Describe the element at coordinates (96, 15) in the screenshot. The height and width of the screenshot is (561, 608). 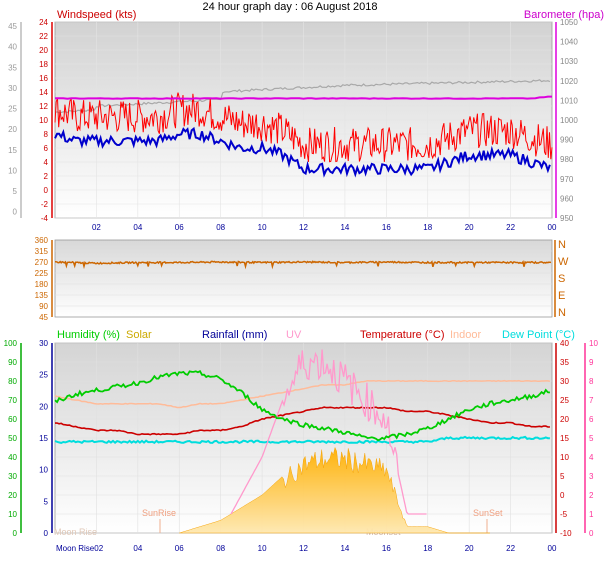
I see `windspeed-label: Windspeed (kts)` at that location.